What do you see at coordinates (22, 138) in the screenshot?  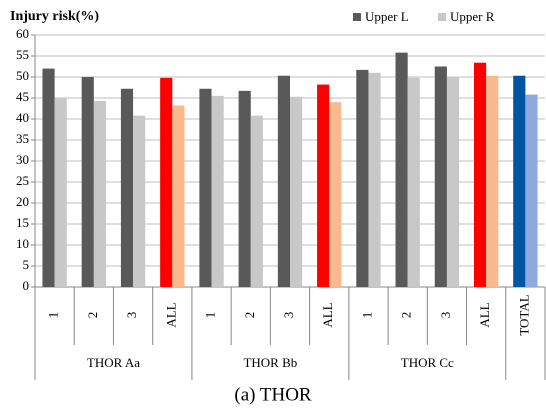 I see `y-tick-label: 35` at bounding box center [22, 138].